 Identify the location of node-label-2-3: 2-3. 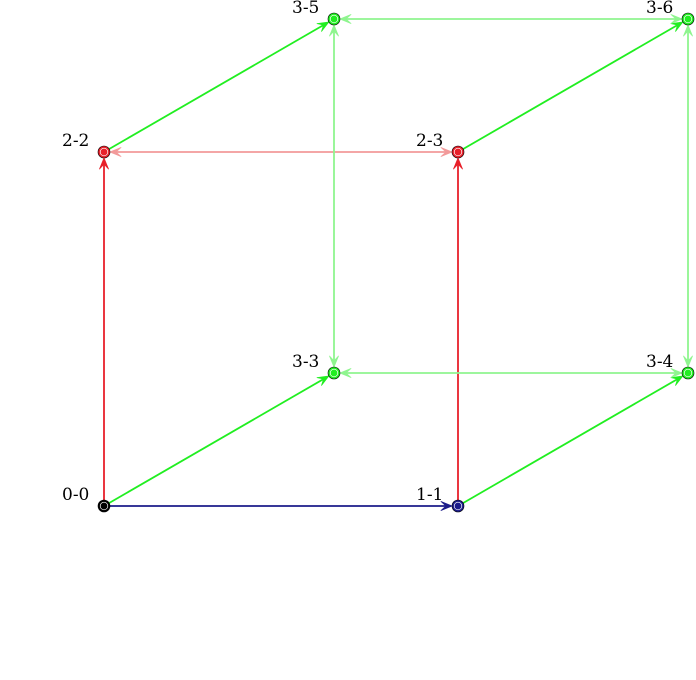
(429, 141).